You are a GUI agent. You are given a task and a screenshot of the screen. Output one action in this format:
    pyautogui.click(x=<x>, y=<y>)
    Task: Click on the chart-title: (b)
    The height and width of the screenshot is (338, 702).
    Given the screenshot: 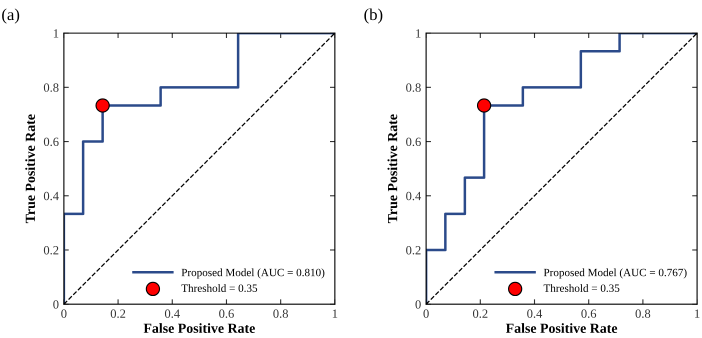 What is the action you would take?
    pyautogui.click(x=373, y=16)
    